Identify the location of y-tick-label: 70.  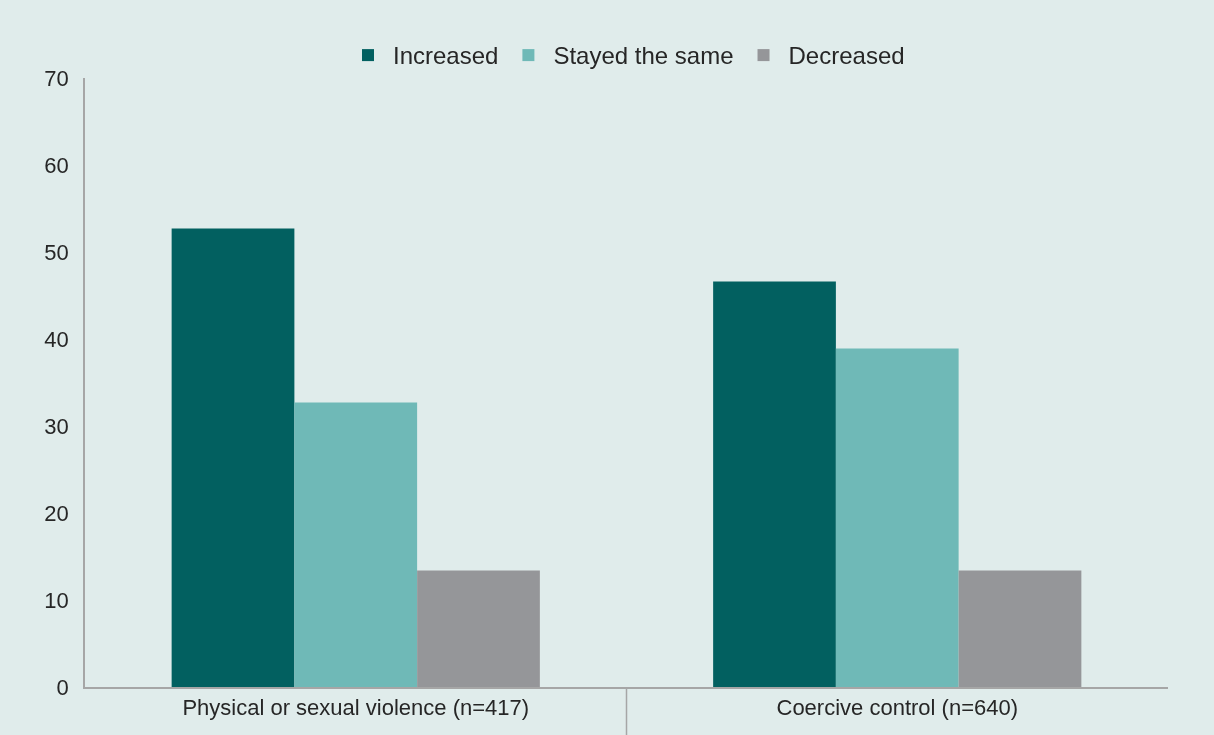
(56, 78).